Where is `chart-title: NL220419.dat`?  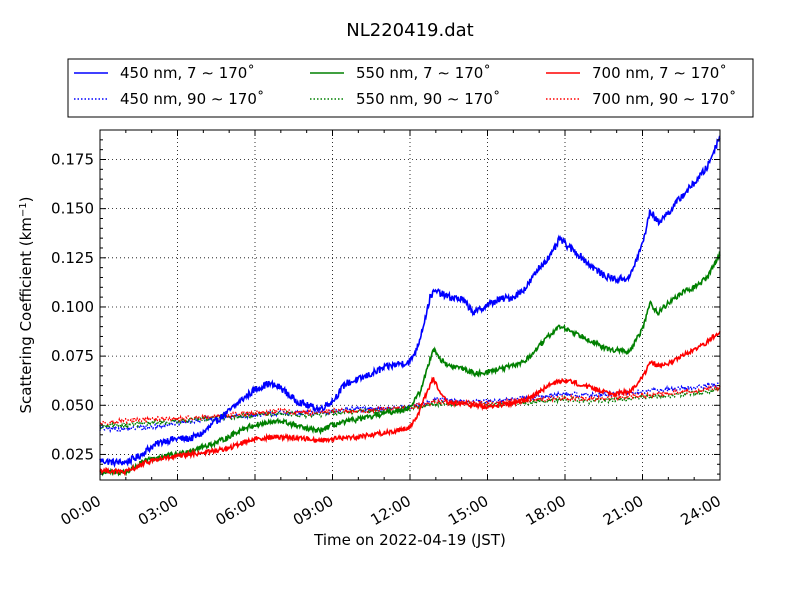
chart-title: NL220419.dat is located at coordinates (409, 30).